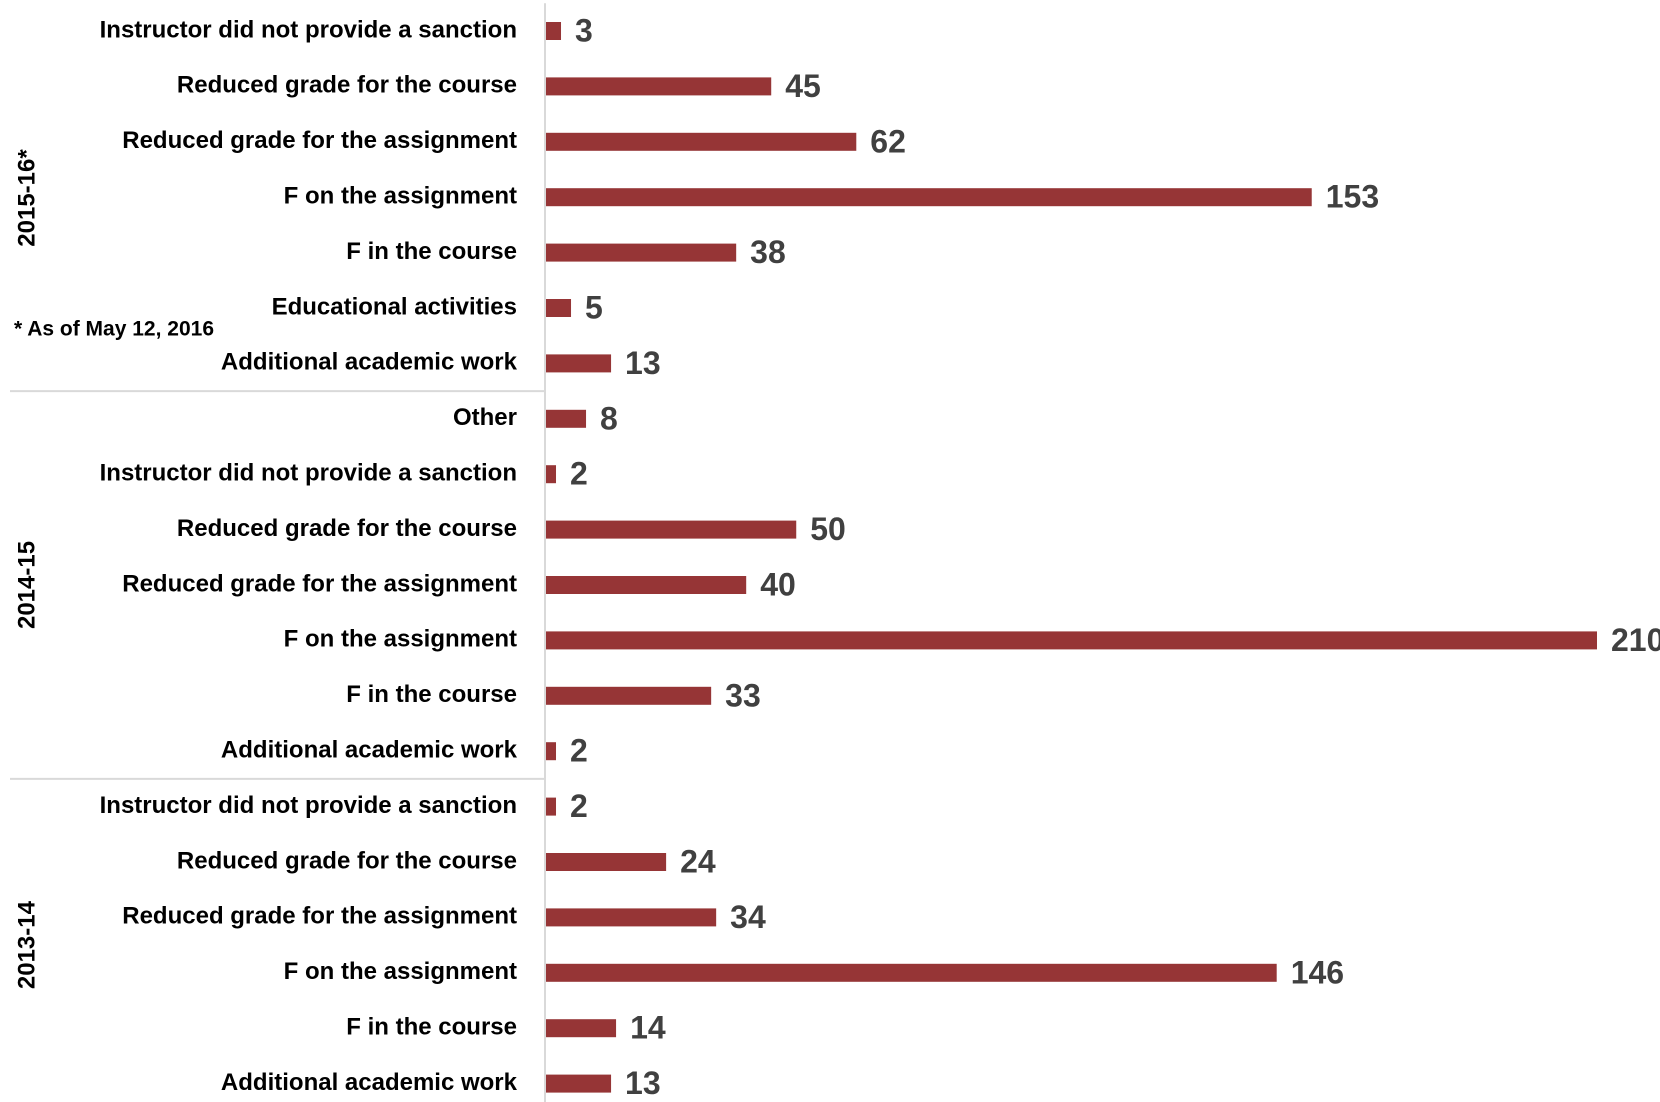 The image size is (1660, 1102). Describe the element at coordinates (828, 529) in the screenshot. I see `value-label: 50` at that location.